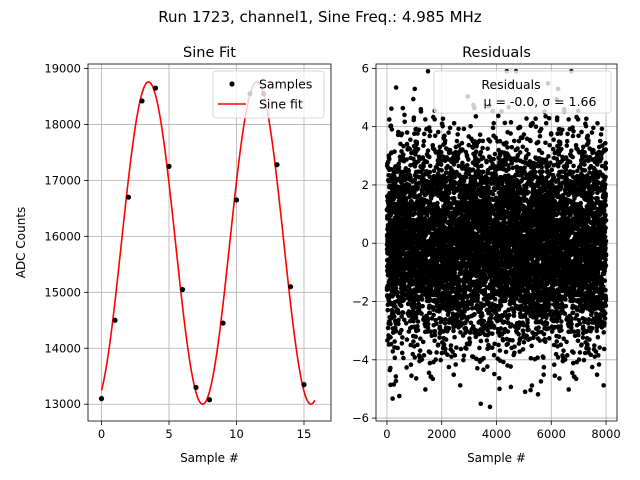  I want to click on sine-fit-ytick-label: 14000, so click(62, 348).